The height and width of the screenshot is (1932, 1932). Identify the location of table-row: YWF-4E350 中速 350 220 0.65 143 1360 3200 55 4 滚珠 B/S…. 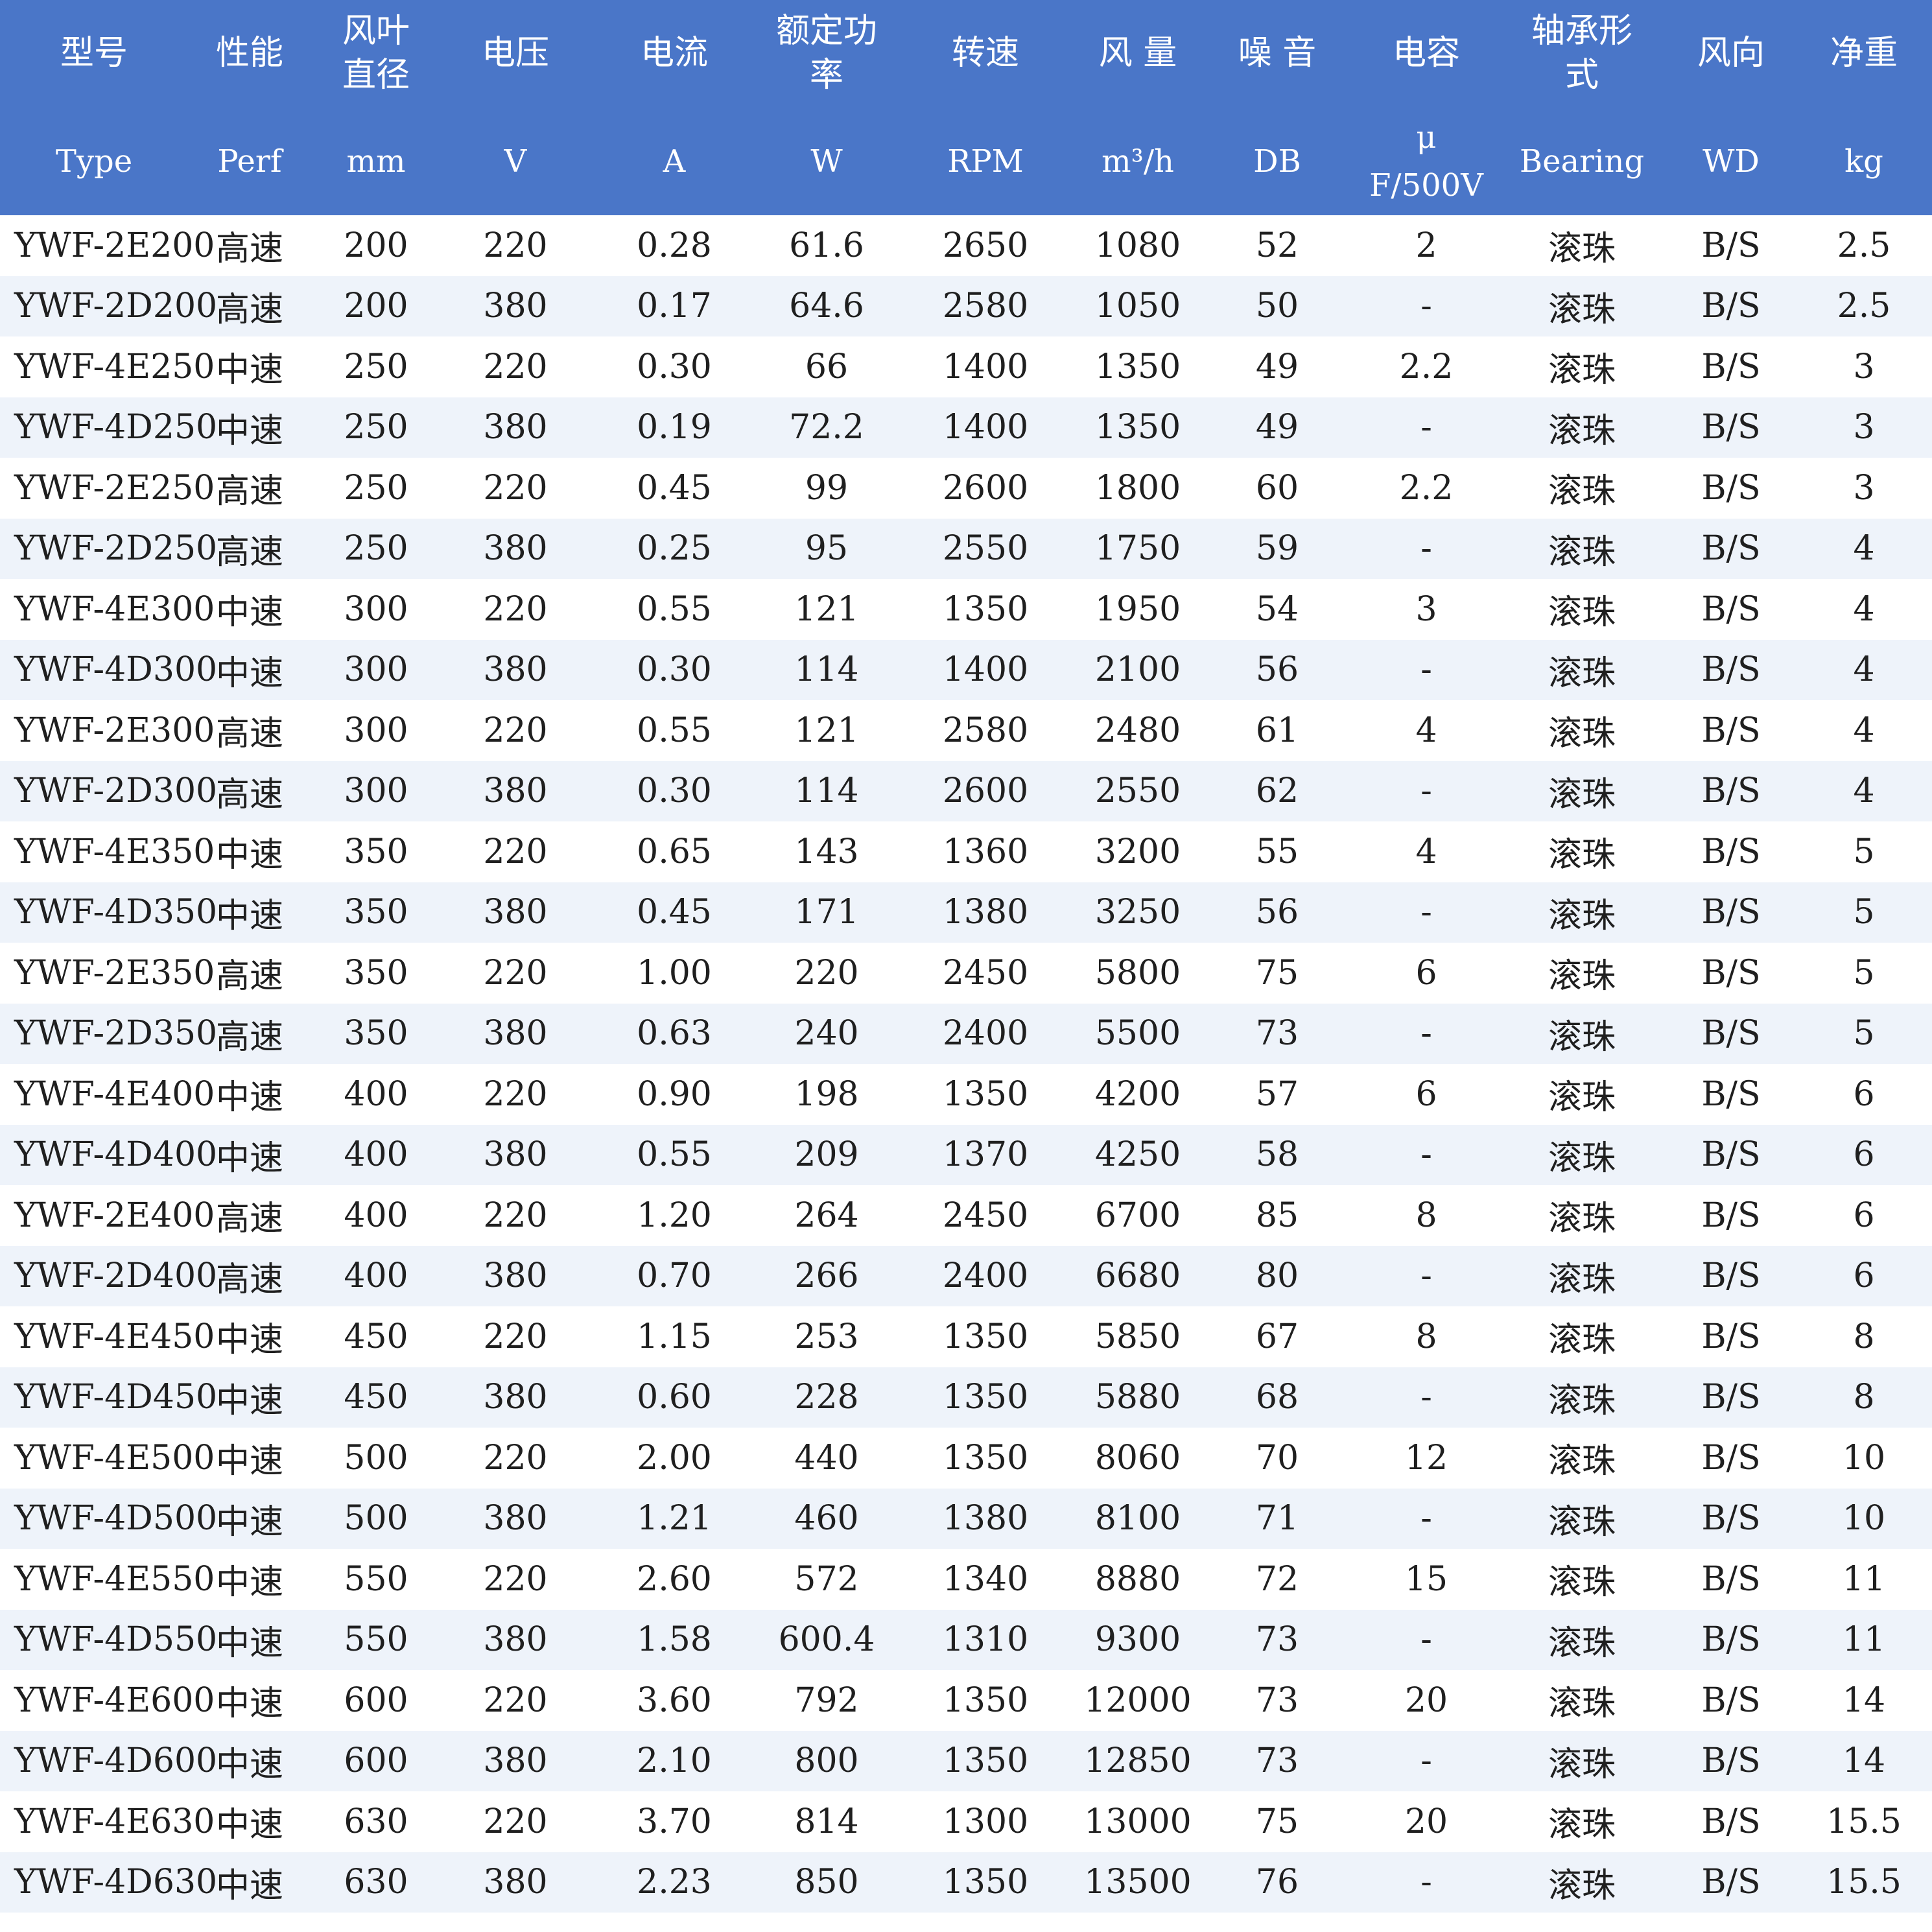
(966, 851).